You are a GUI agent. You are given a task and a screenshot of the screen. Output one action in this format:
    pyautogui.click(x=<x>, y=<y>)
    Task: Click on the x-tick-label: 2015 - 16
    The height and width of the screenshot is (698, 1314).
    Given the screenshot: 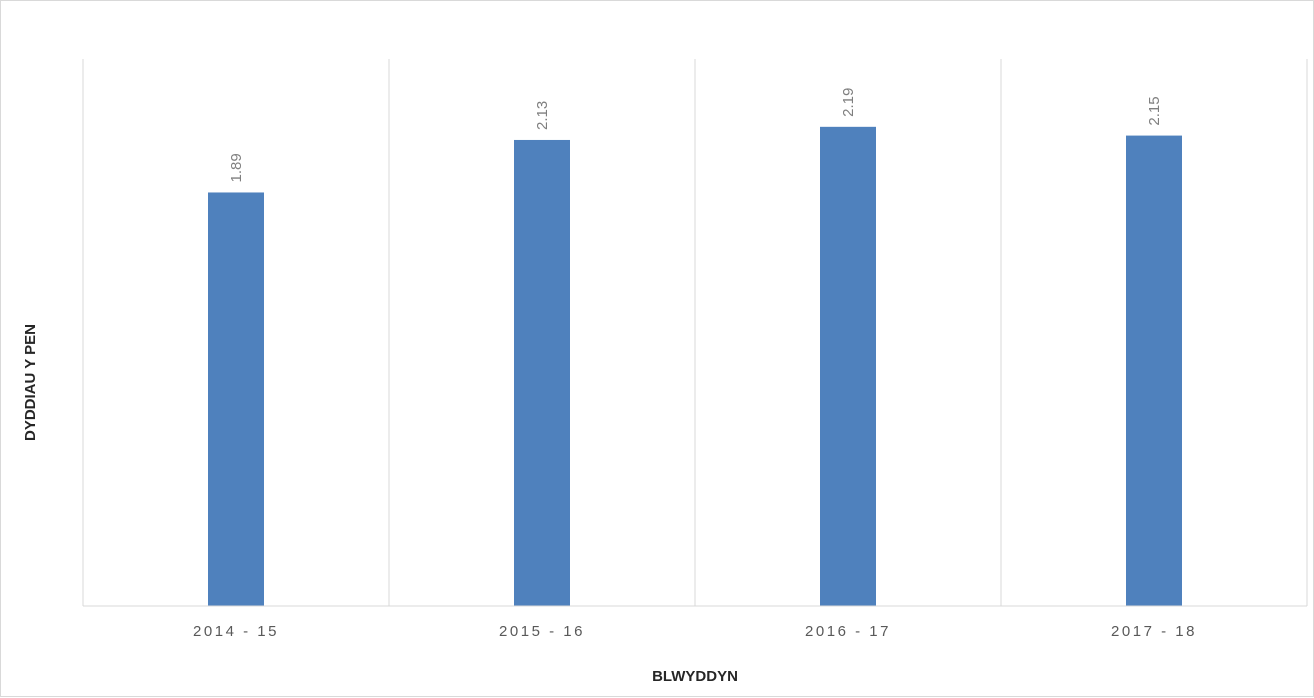 What is the action you would take?
    pyautogui.click(x=542, y=631)
    